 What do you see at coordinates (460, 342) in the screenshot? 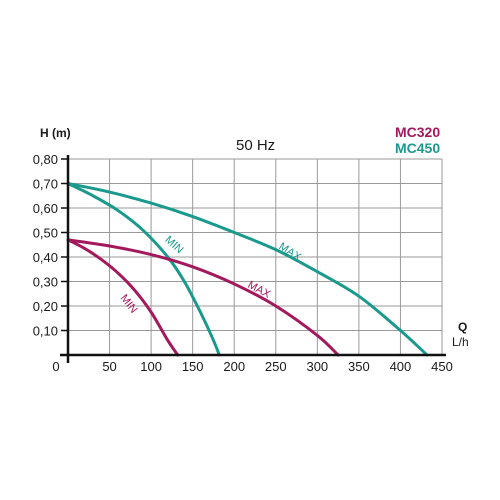
I see `x-axis-title-unit: L/h` at bounding box center [460, 342].